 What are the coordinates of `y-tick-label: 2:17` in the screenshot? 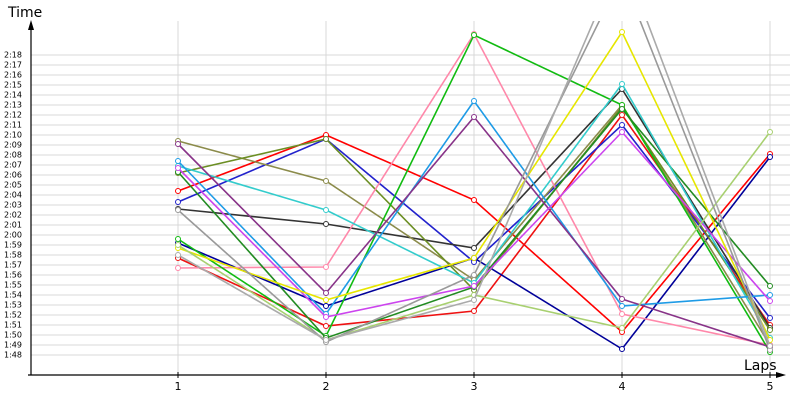 It's located at (13, 65).